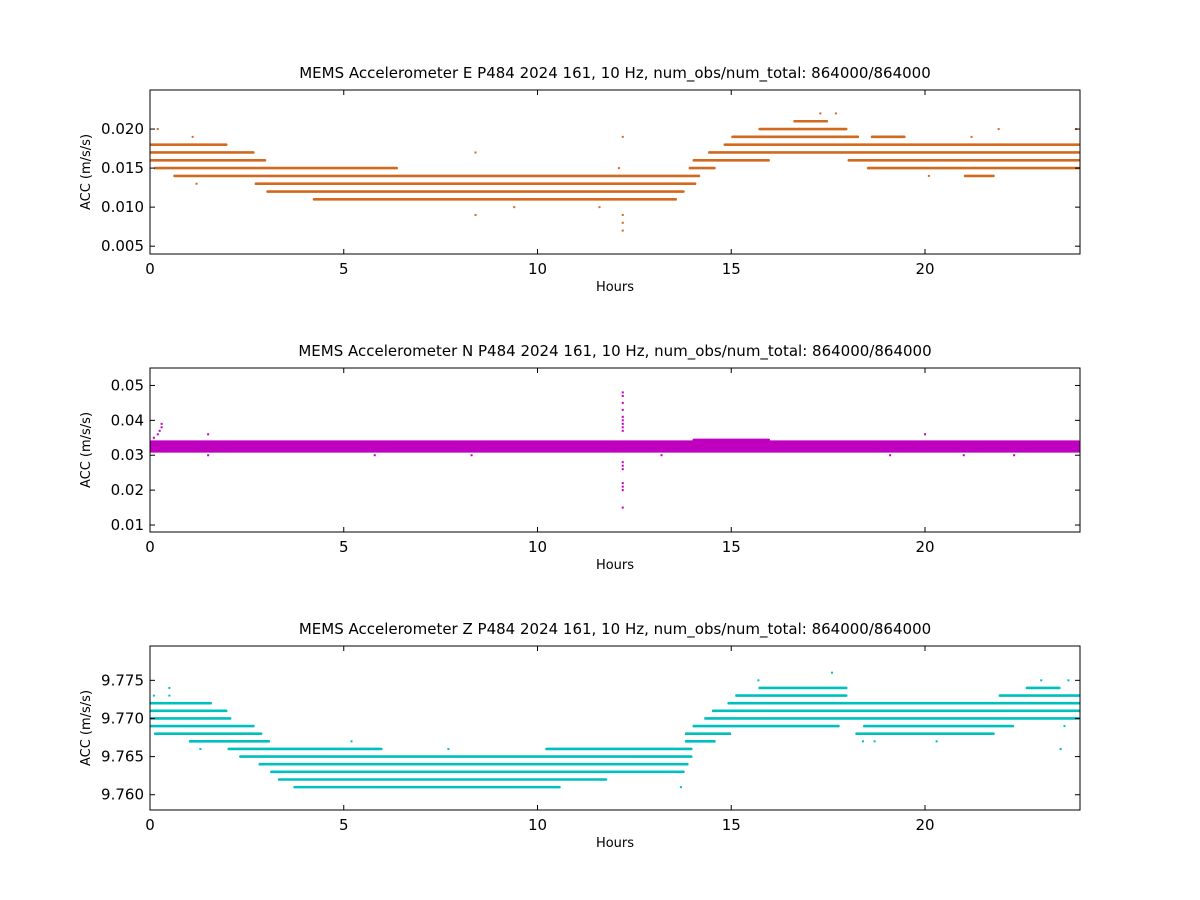 This screenshot has height=900, width=1200. I want to click on y-tick-label-east-3: 0.020, so click(122, 129).